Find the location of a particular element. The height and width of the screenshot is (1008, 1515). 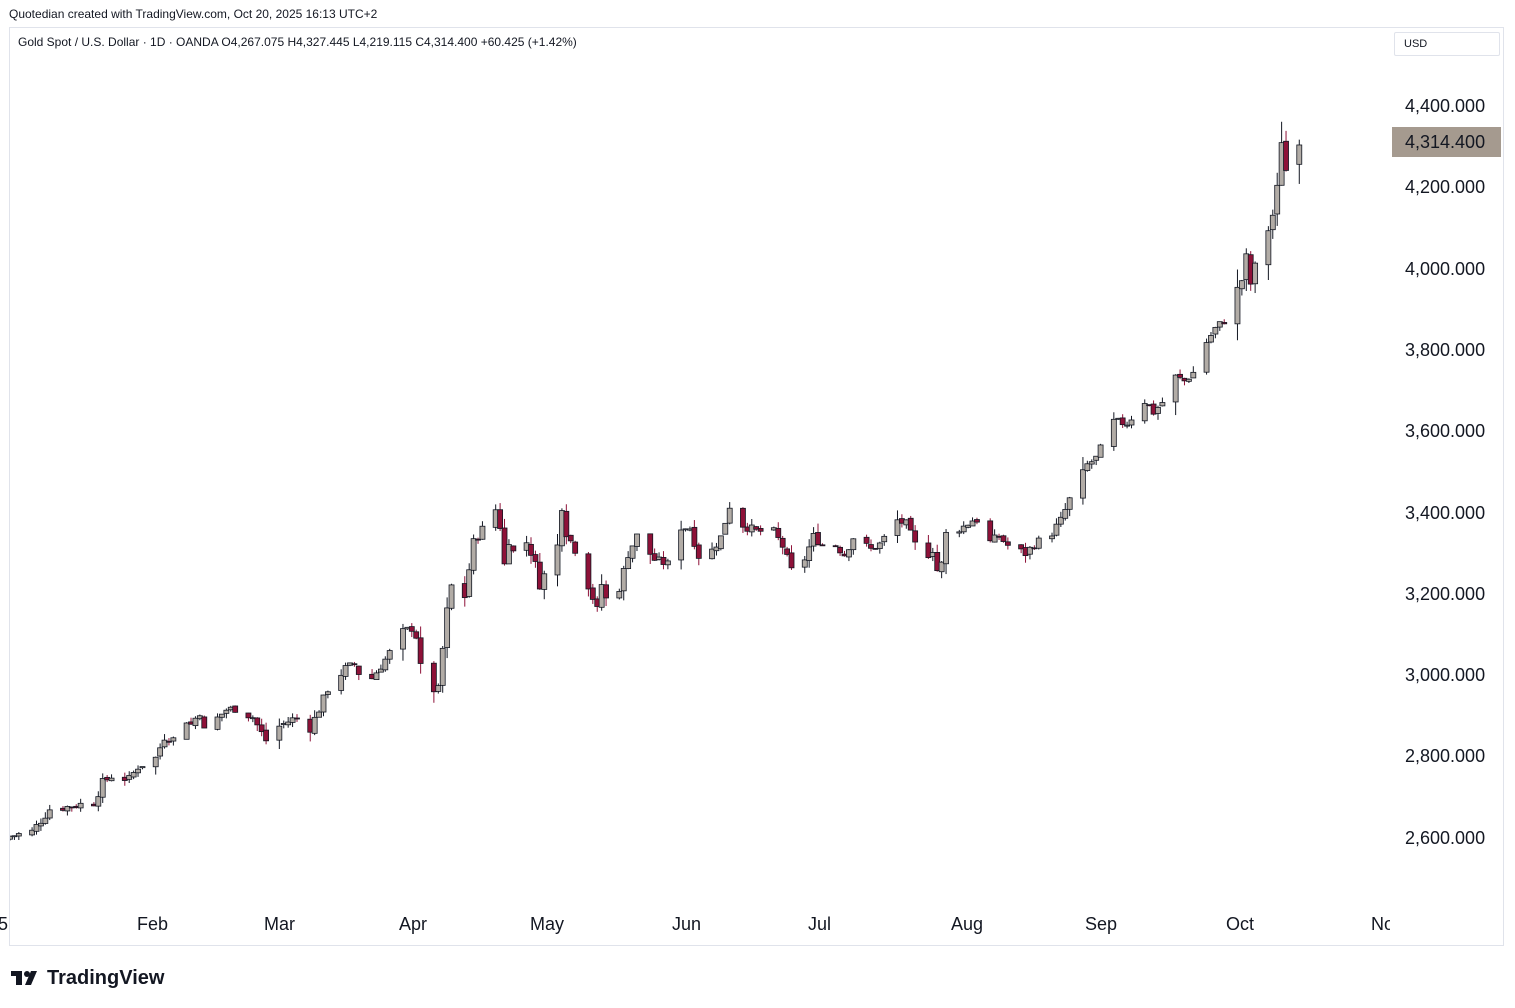

time-tick-label: Sep is located at coordinates (1101, 924).